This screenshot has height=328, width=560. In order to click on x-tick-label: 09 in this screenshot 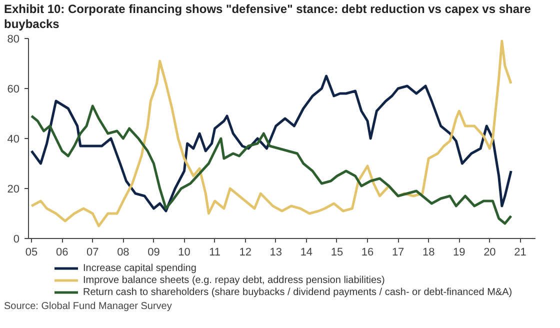, I will do `click(154, 252)`.